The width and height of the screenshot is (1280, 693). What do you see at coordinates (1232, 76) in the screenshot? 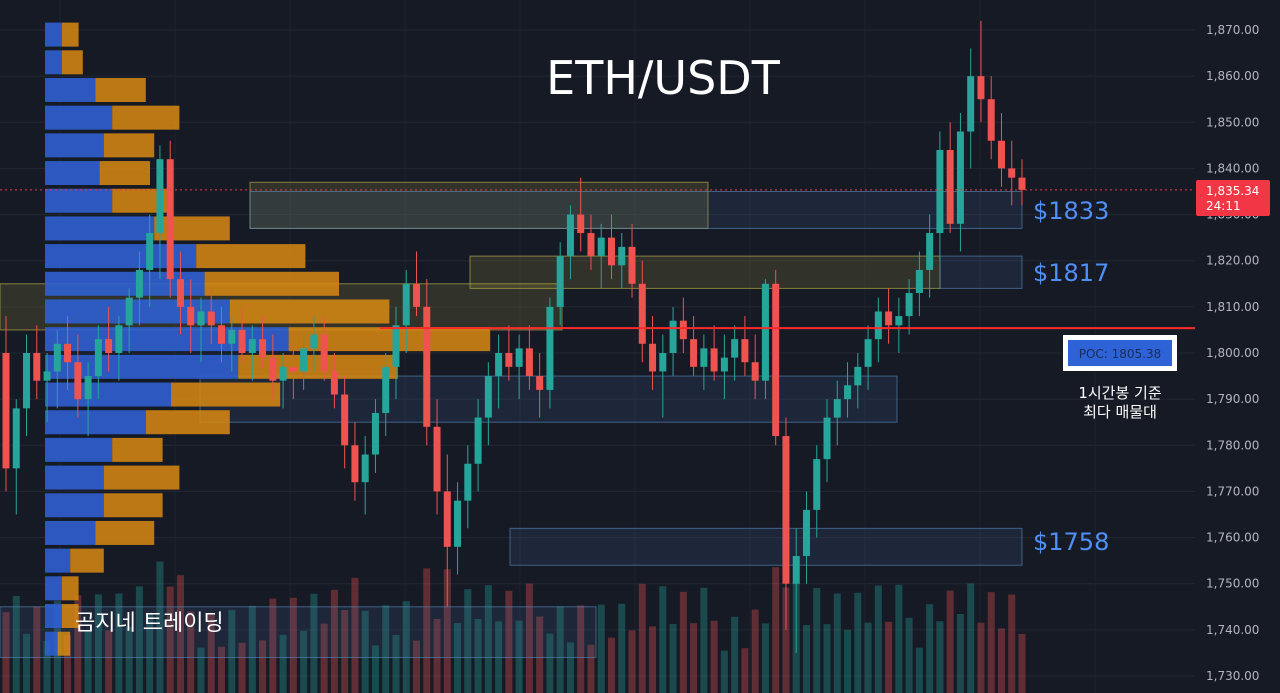
I see `y-tick-label: 1,860.00` at bounding box center [1232, 76].